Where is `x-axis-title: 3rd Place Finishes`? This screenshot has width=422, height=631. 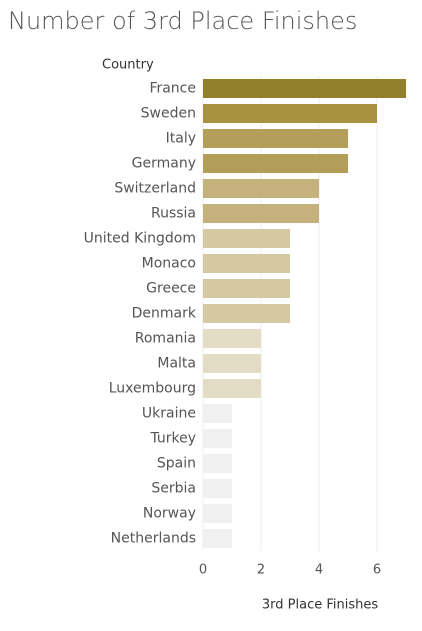 x-axis-title: 3rd Place Finishes is located at coordinates (320, 605).